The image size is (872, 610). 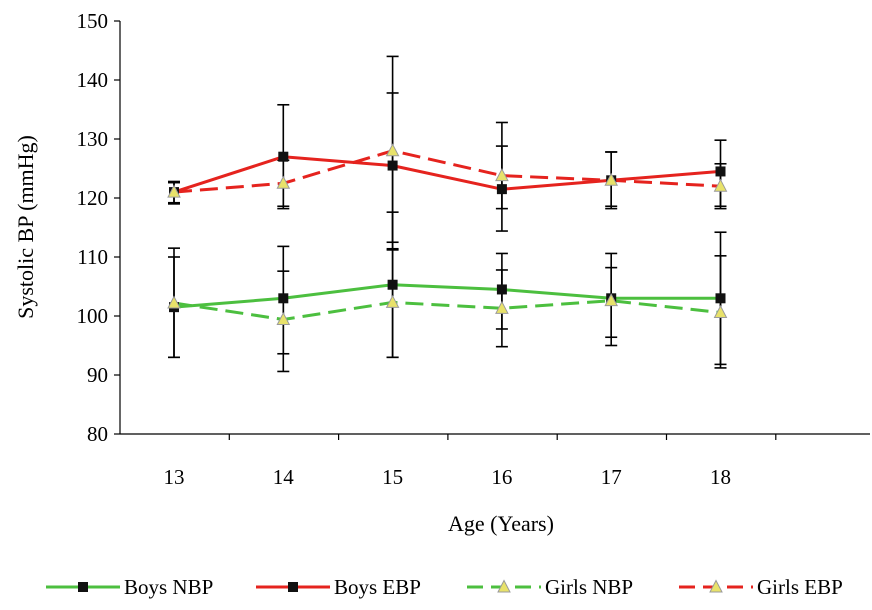 I want to click on x-tick-label: 14, so click(x=284, y=477).